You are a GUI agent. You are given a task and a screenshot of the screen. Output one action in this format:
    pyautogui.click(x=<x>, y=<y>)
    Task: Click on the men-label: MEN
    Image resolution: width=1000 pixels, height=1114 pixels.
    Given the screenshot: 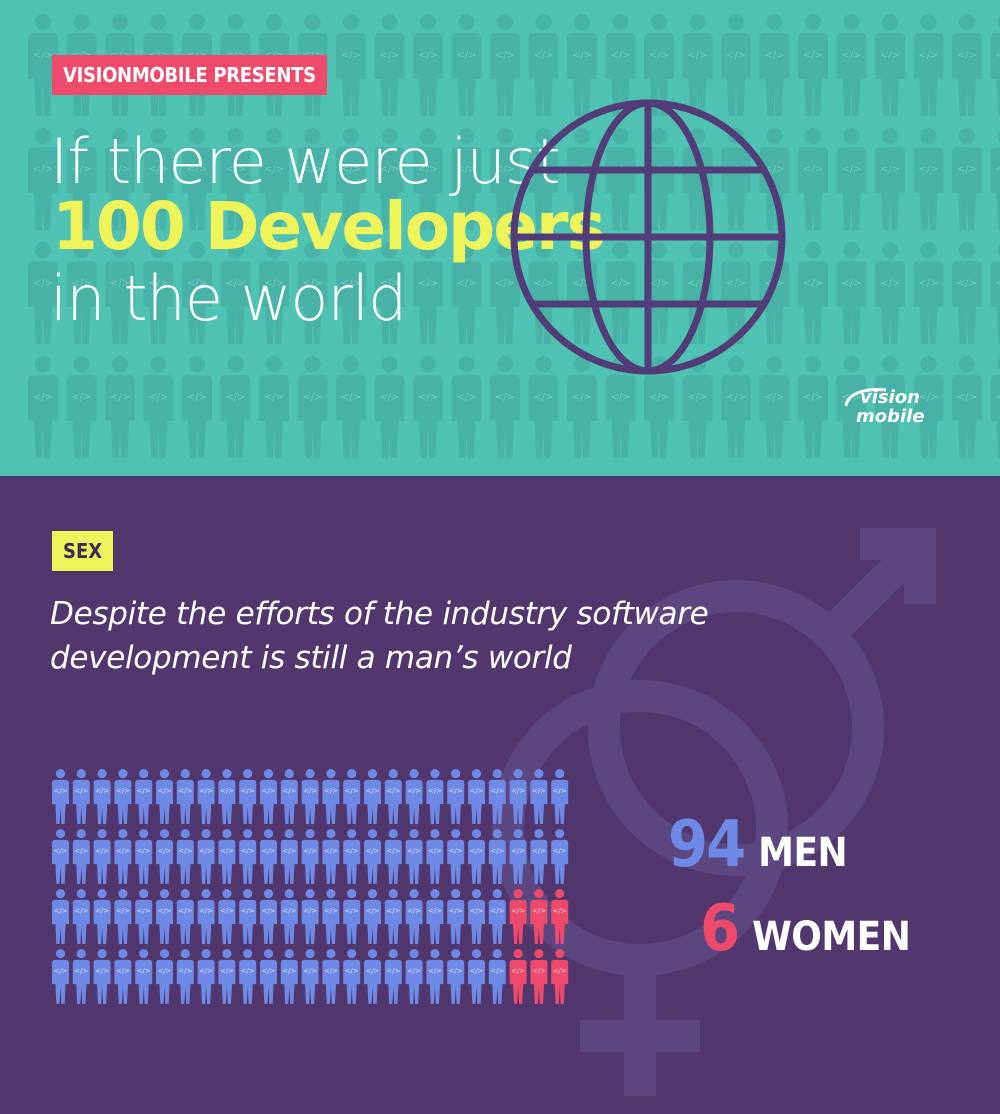 What is the action you would take?
    pyautogui.click(x=803, y=853)
    